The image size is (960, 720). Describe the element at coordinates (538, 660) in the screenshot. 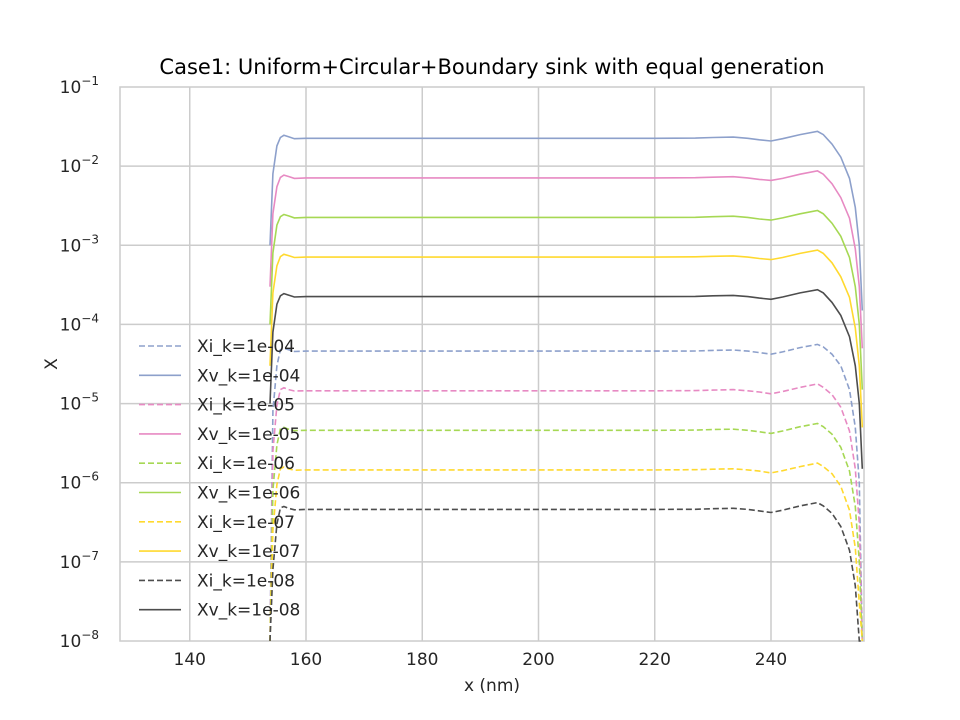

I see `x-tick-label: 200` at that location.